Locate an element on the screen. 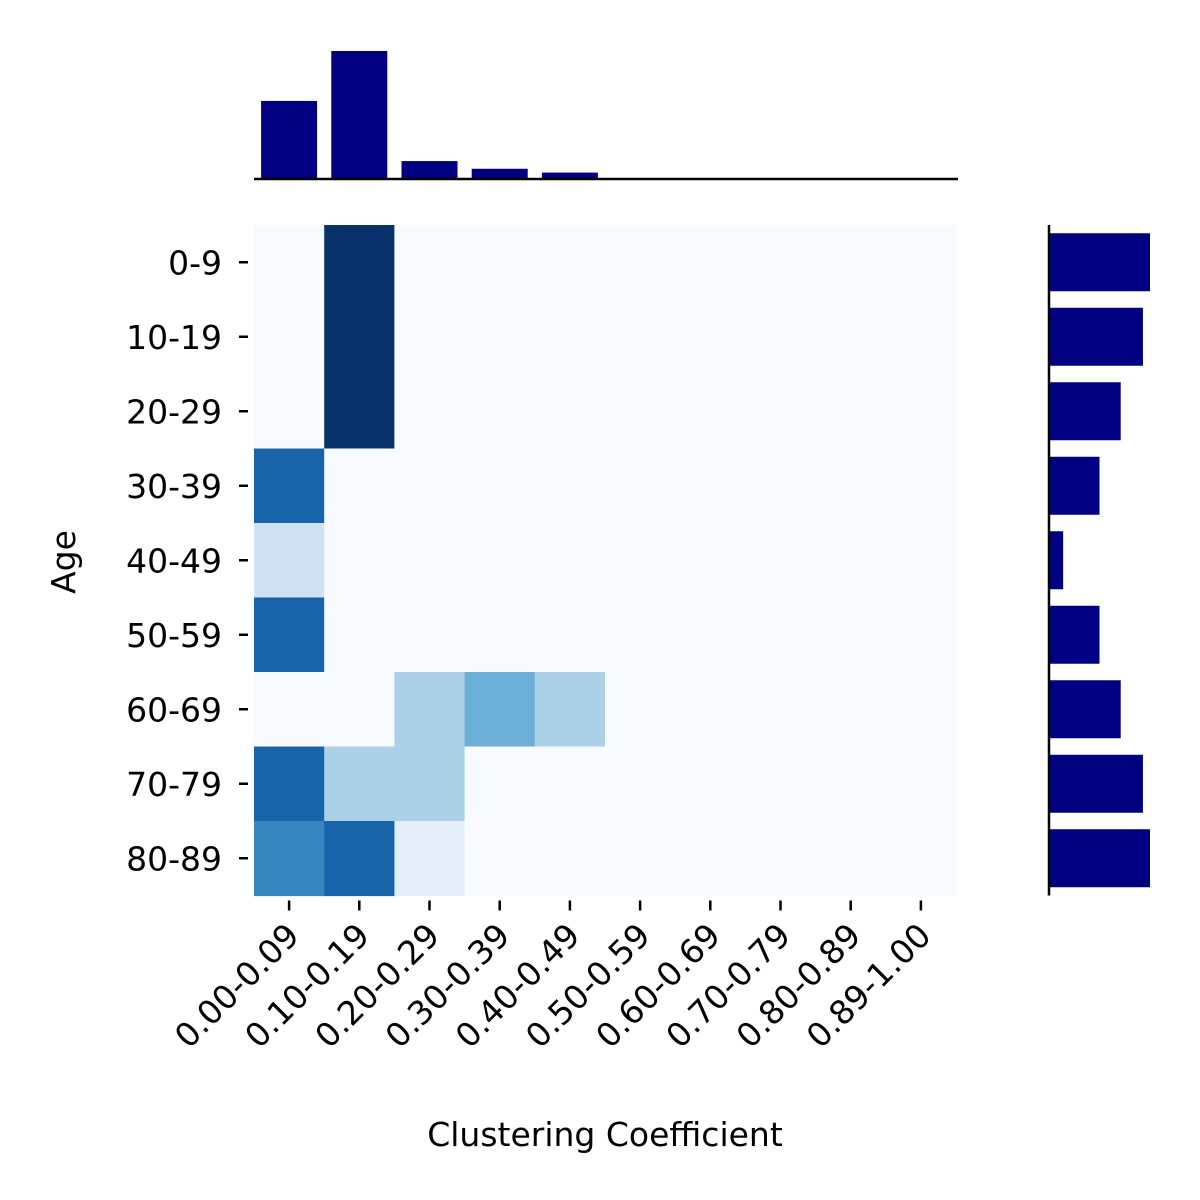 This screenshot has width=1200, height=1200. x-axis-title: Clustering Coefficient is located at coordinates (605, 1134).